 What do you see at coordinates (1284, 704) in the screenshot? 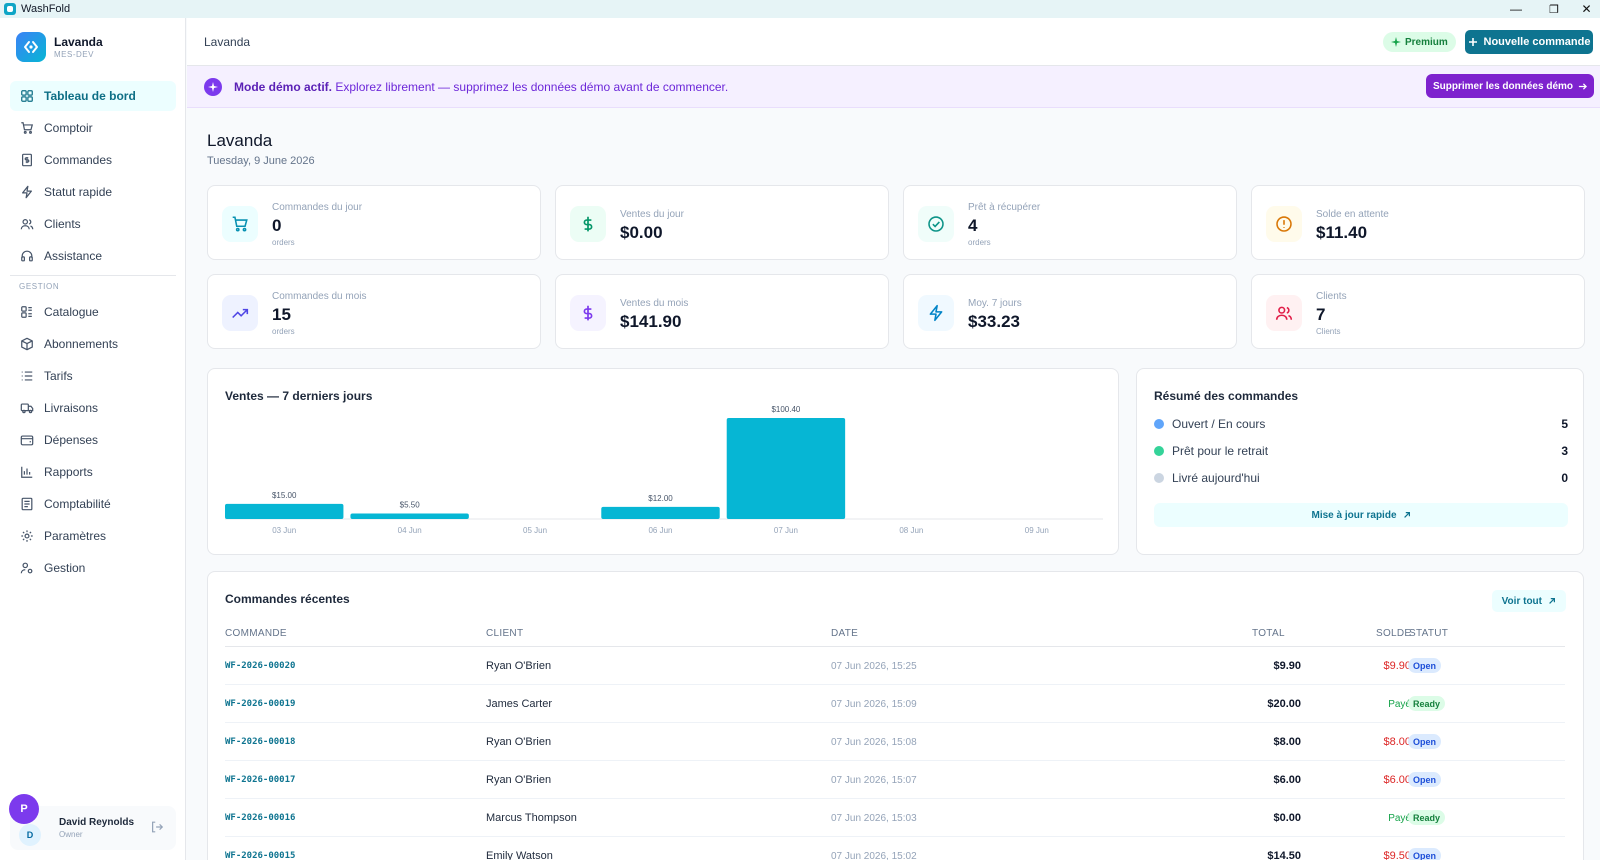
I see `order-total: $20.00` at bounding box center [1284, 704].